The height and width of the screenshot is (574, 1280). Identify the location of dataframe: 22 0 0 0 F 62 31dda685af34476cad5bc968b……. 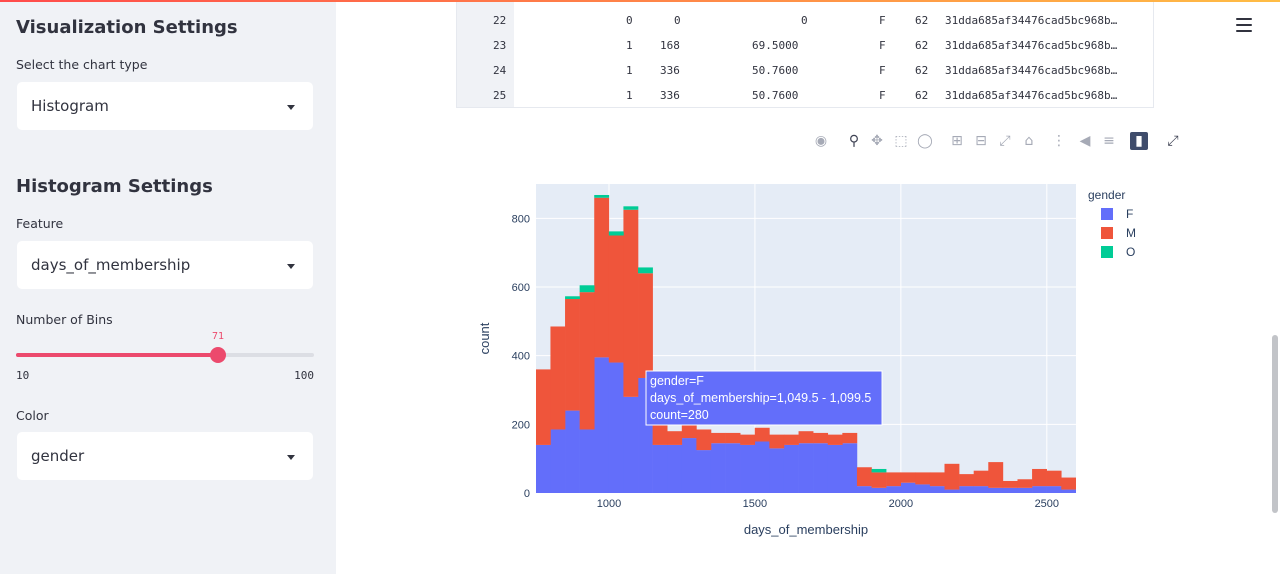
(805, 54).